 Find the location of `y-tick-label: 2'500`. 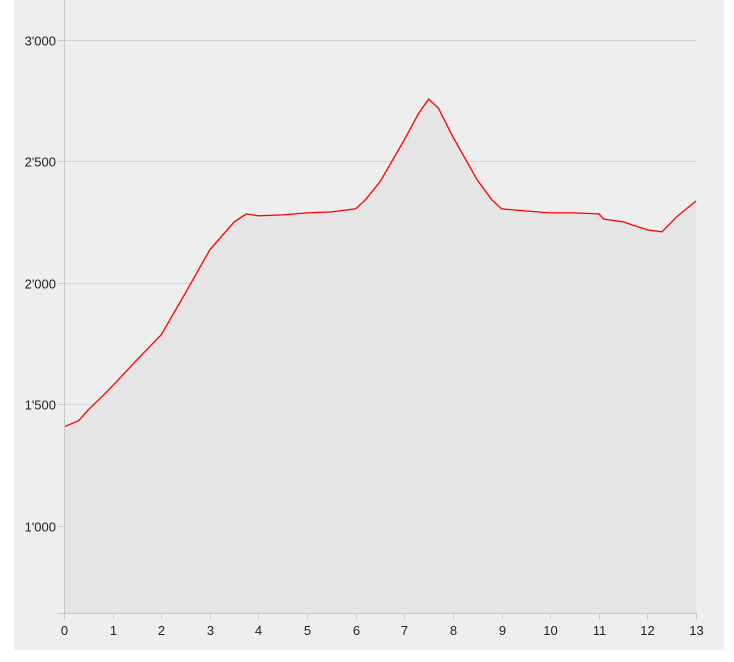

y-tick-label: 2'500 is located at coordinates (40, 162).